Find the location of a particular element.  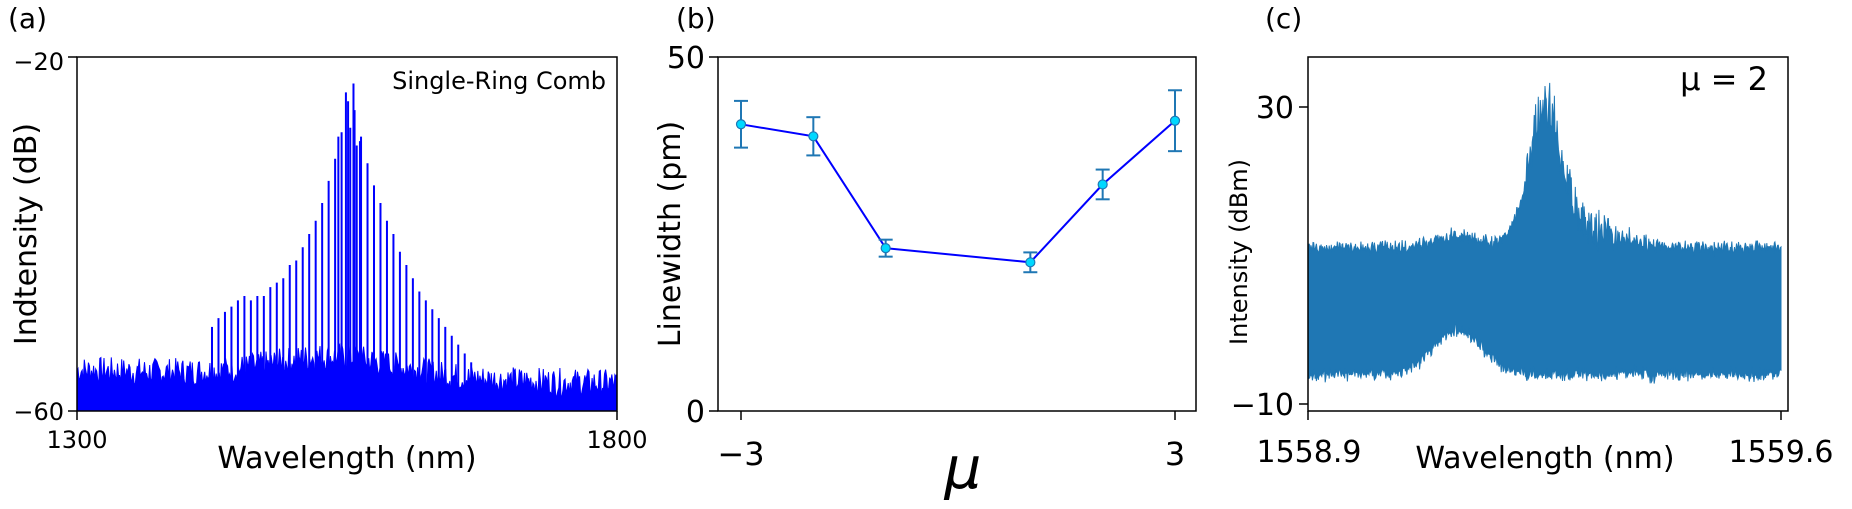

panel-b-xtick-label-left: −3 is located at coordinates (740, 454).